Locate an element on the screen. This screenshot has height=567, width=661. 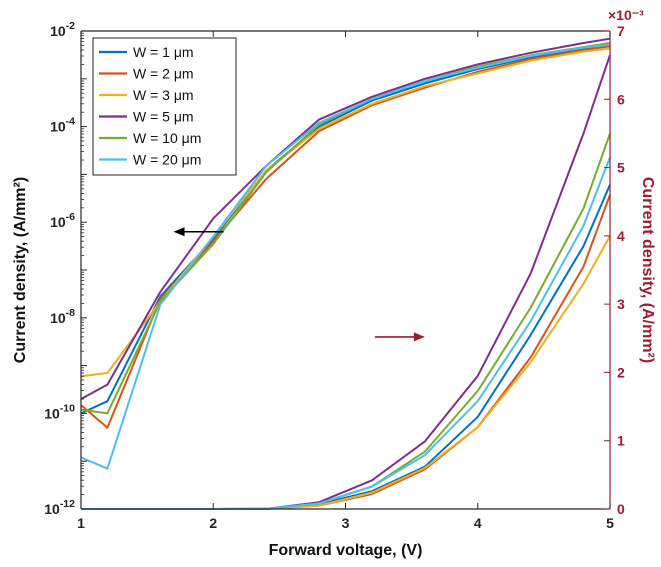
x-axis-label: Forward voltage, (V) is located at coordinates (346, 550).